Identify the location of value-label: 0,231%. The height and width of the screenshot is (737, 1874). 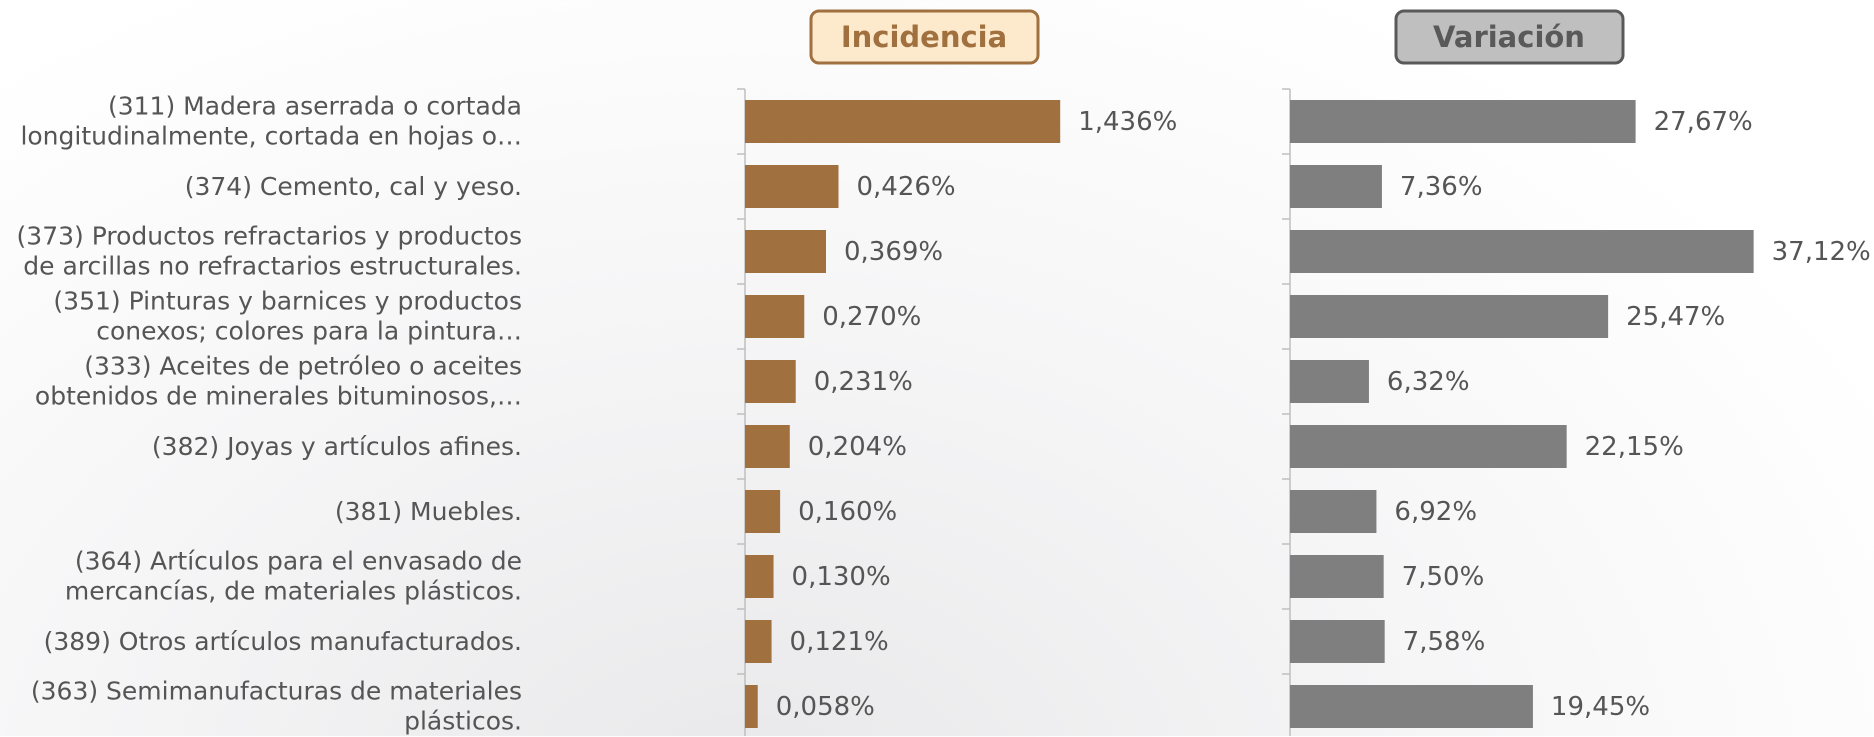
(863, 382).